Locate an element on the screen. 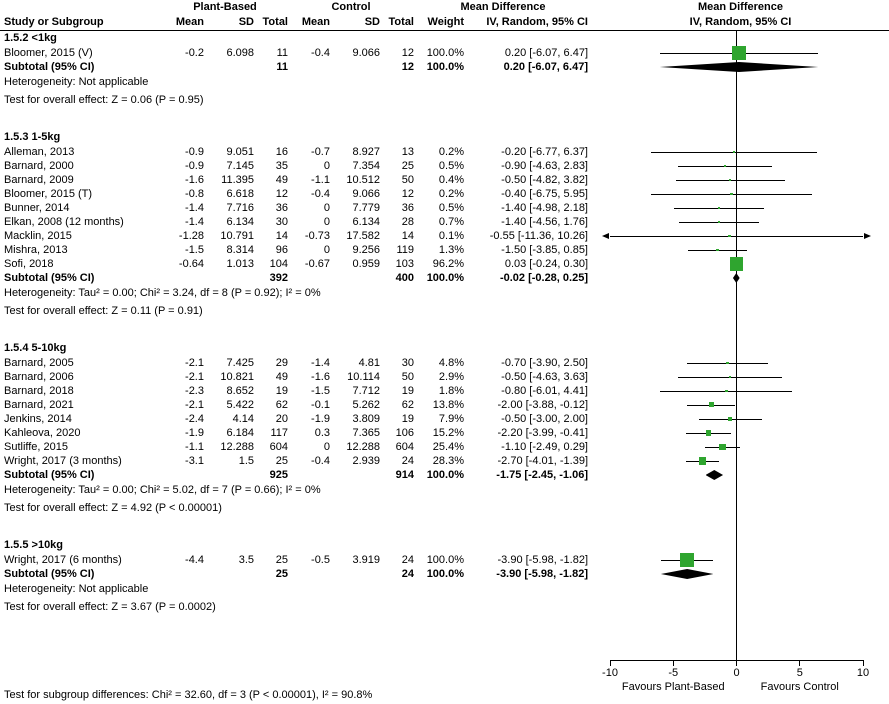 Image resolution: width=889 pixels, height=704 pixels. control-mean: -0.7 is located at coordinates (320, 152).